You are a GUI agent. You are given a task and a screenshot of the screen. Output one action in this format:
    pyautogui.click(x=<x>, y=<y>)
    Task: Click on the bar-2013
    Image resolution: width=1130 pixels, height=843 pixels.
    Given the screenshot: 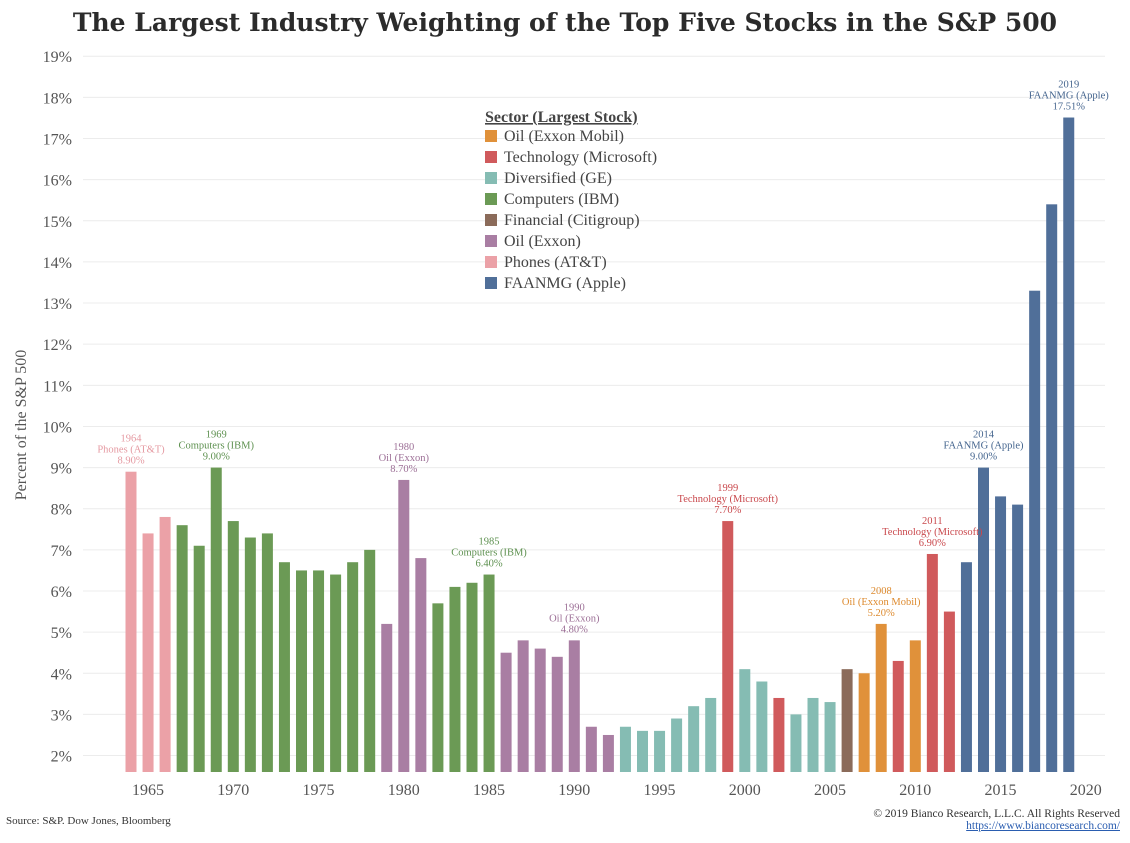 What is the action you would take?
    pyautogui.click(x=966, y=667)
    